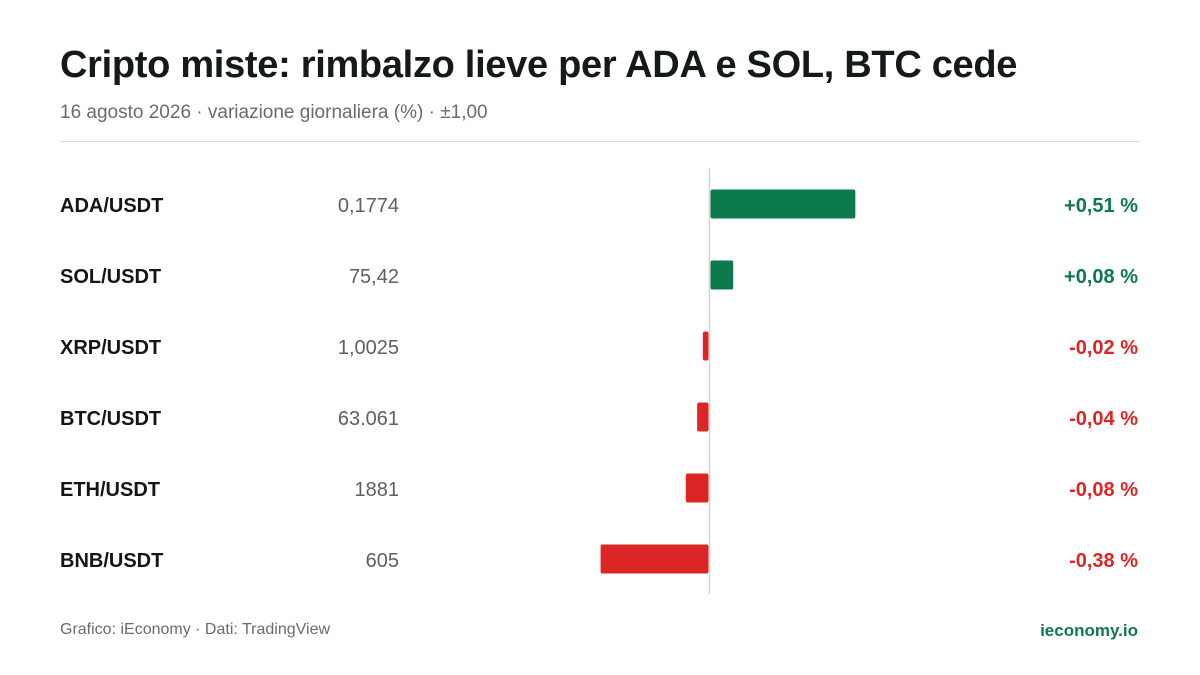  Describe the element at coordinates (599, 417) in the screenshot. I see `chart-row: BTC/USDT 63.061 -0,04 %` at that location.